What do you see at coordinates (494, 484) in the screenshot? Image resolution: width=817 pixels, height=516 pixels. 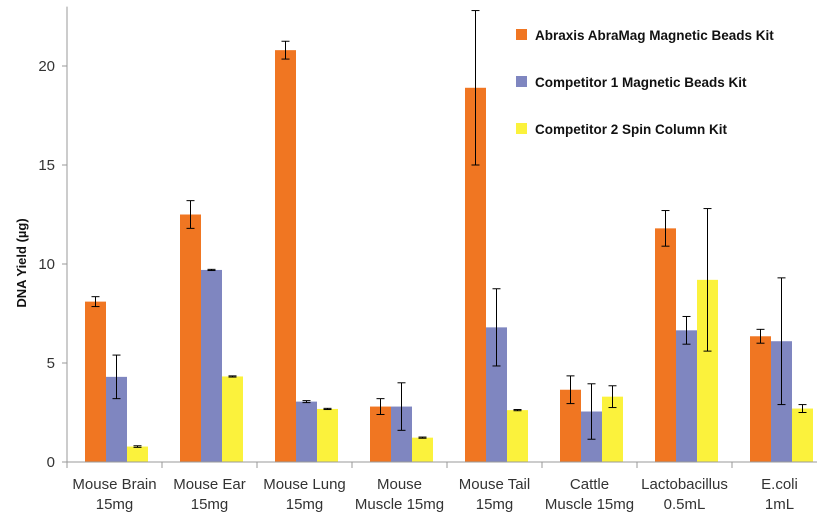 I see `x-category-label: Mouse Tail` at bounding box center [494, 484].